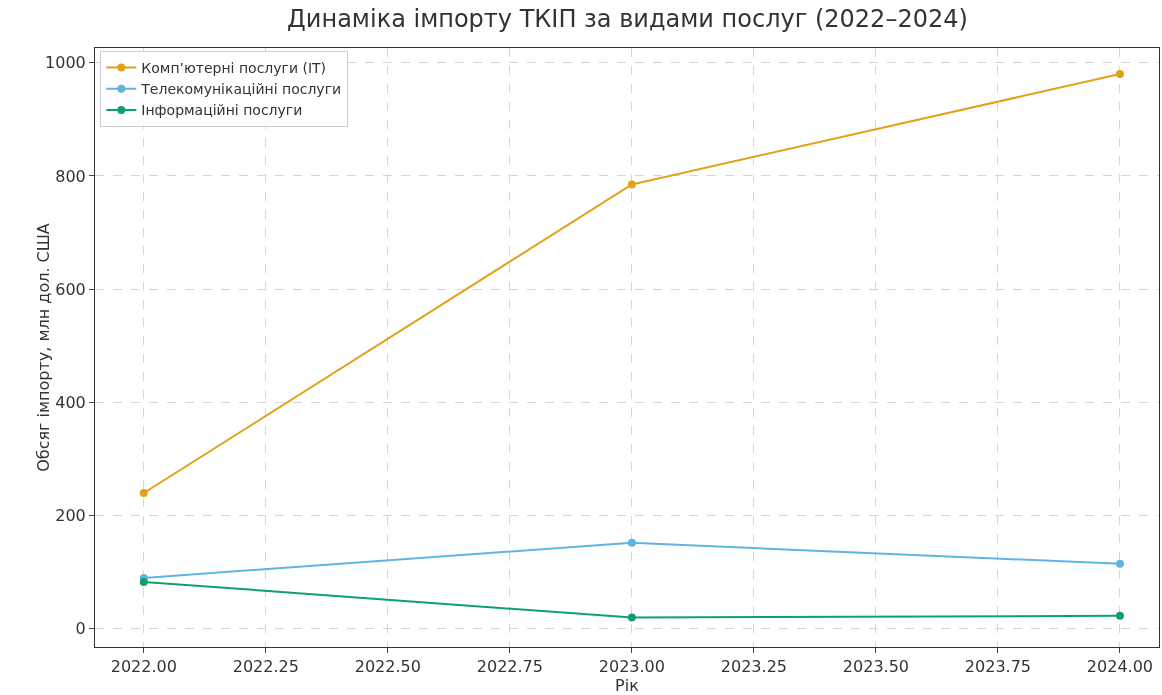 This screenshot has width=1162, height=695. What do you see at coordinates (627, 19) in the screenshot?
I see `chart-title: Динаміка імпорту ТКІП за видами послуг (2022–2024)` at bounding box center [627, 19].